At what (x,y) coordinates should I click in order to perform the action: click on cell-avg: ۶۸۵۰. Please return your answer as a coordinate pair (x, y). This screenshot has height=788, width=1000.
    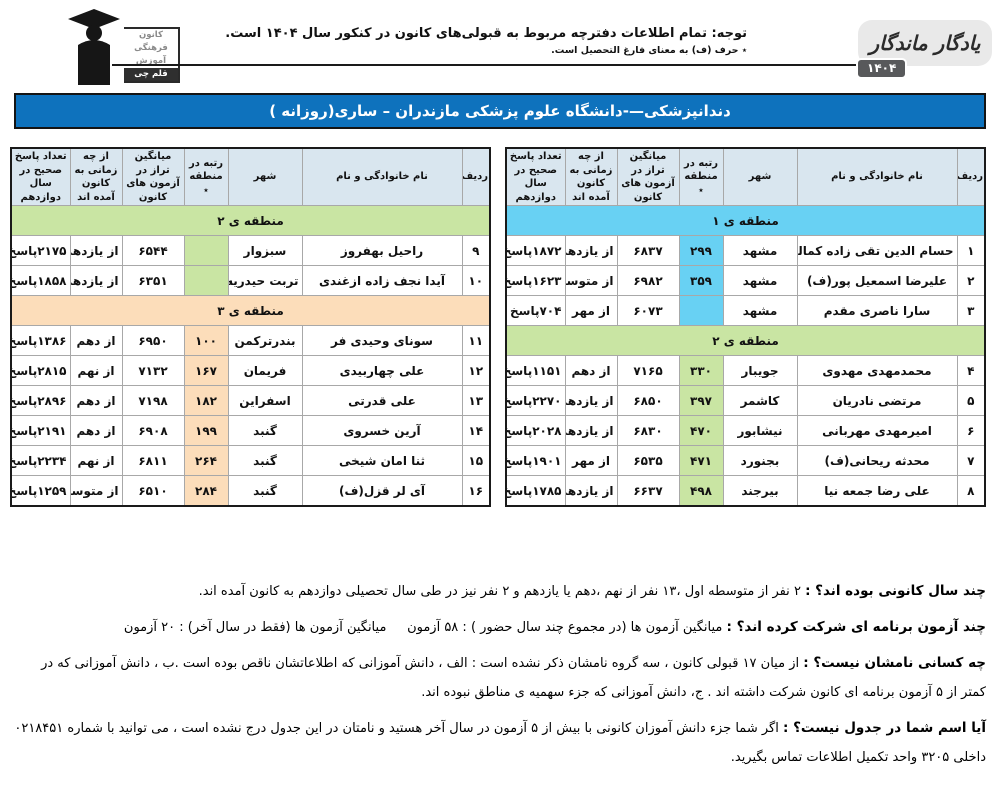
    Looking at the image, I should click on (648, 400).